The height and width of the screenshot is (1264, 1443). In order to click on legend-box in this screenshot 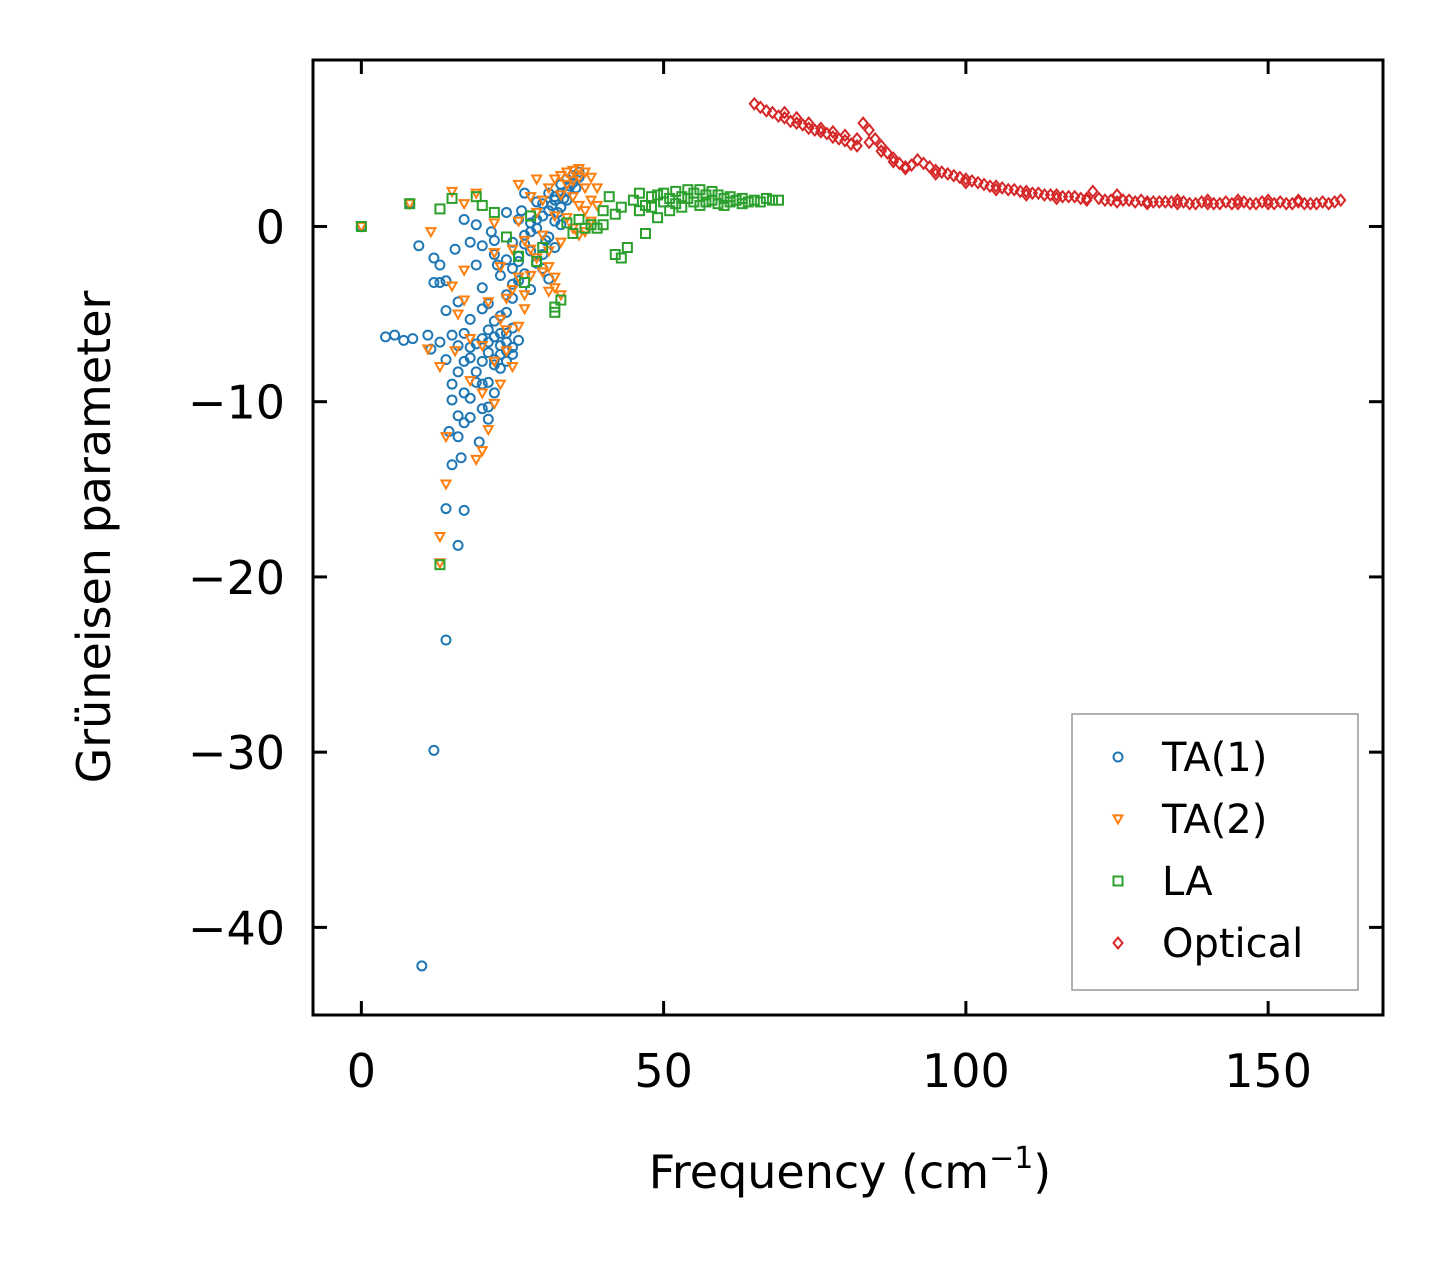, I will do `click(1215, 852)`.